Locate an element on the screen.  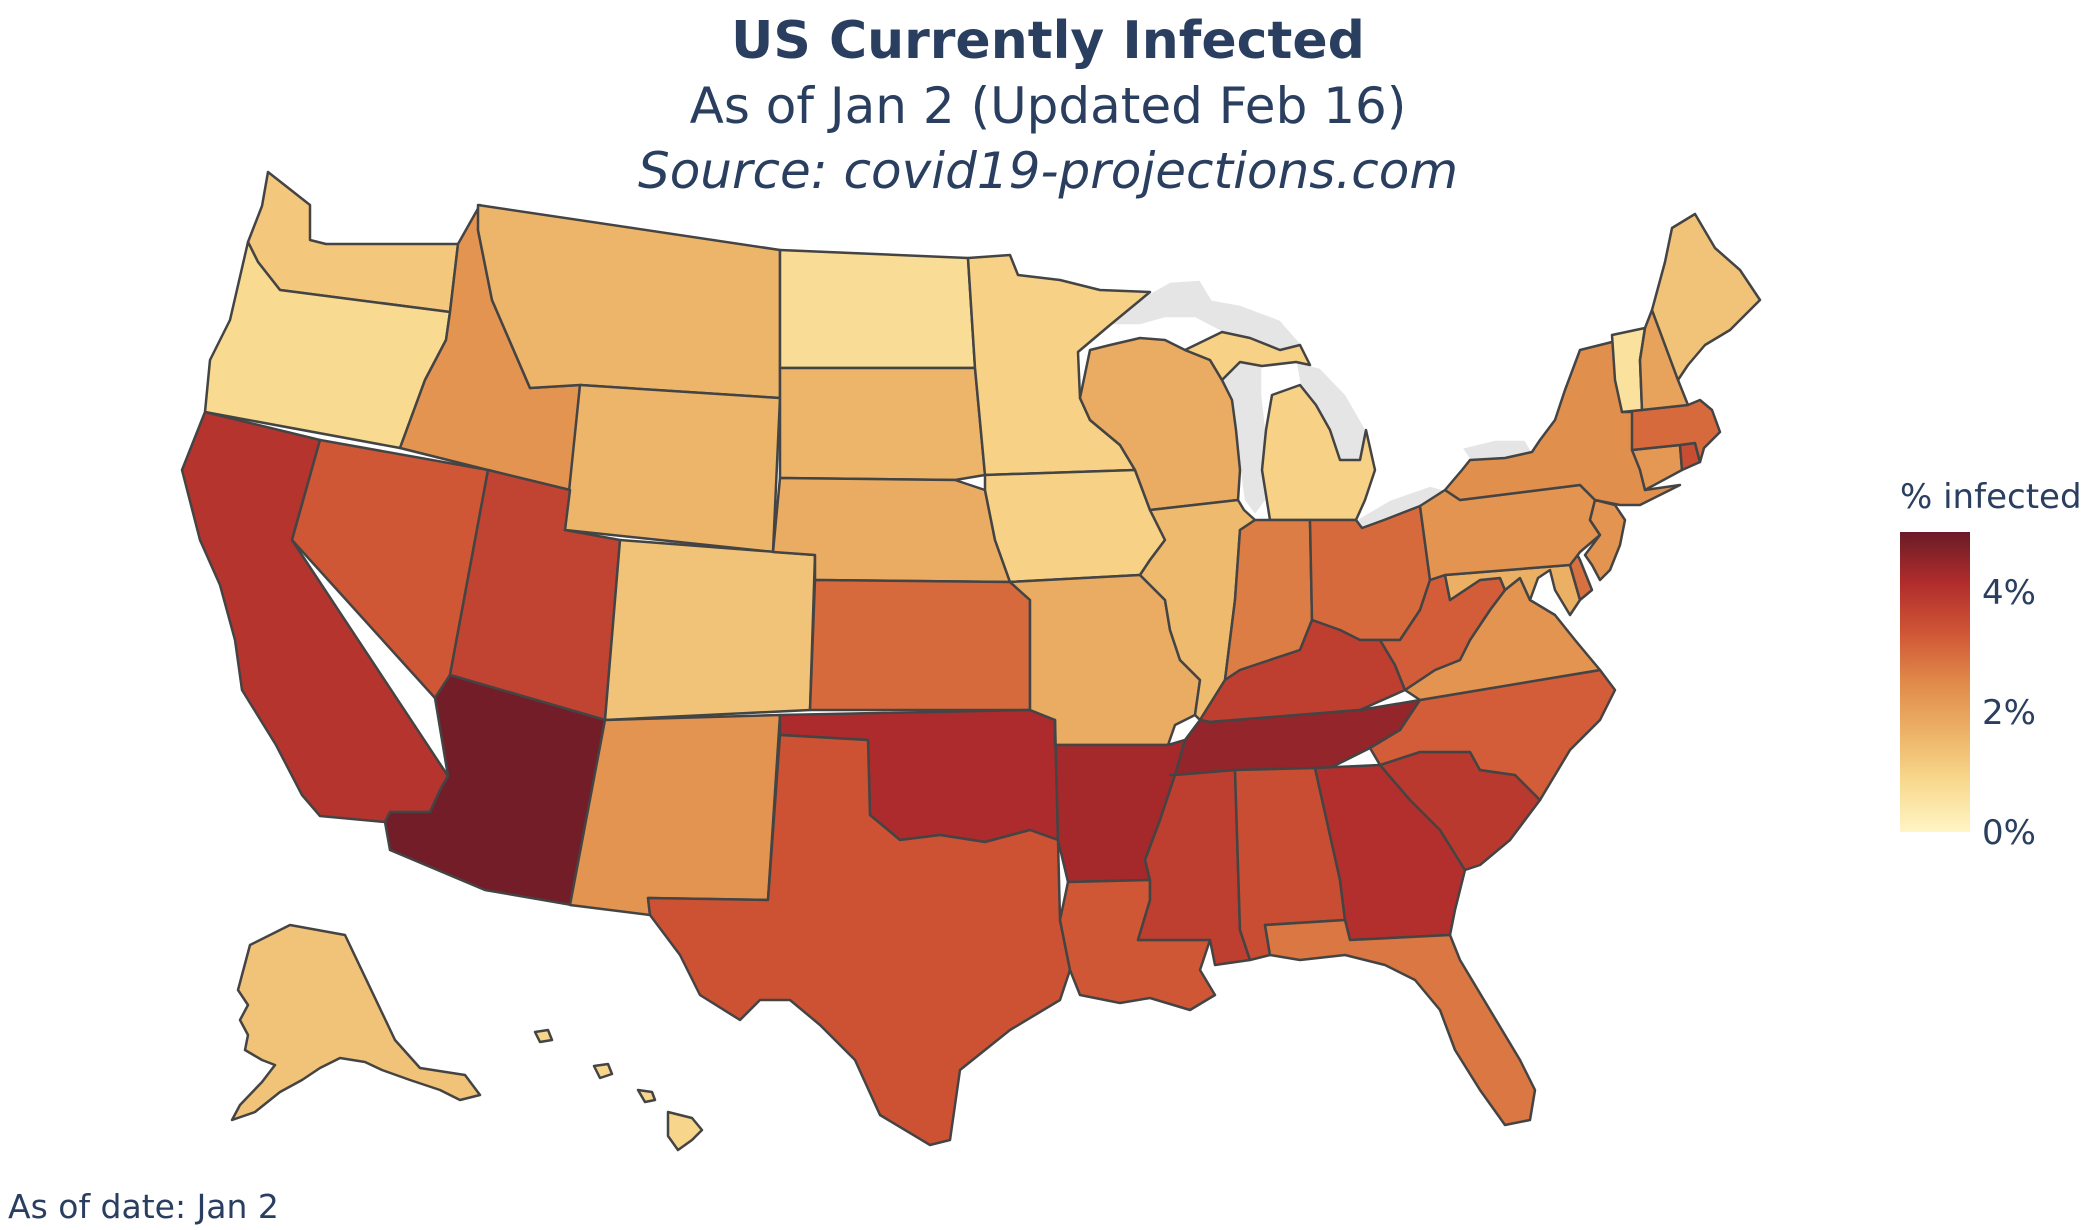
state-ca is located at coordinates (315, 617).